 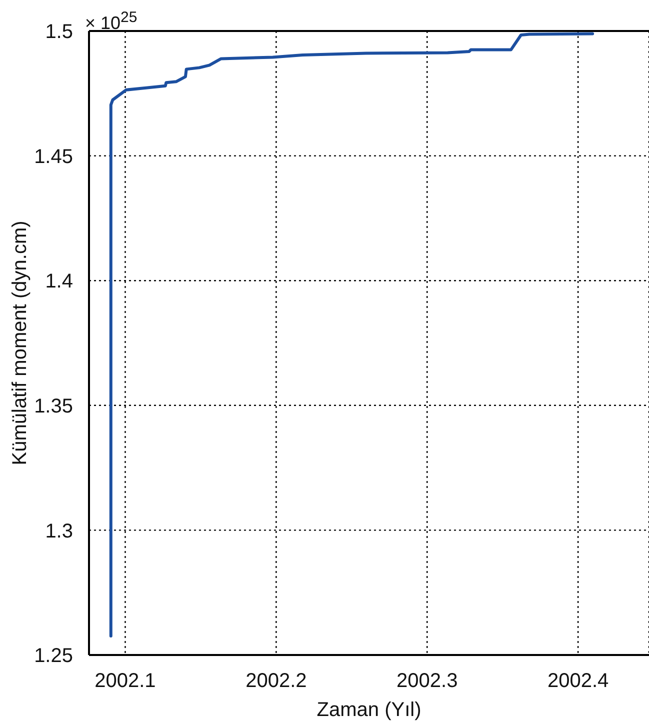 I want to click on y-tick-label: 1.5, so click(x=59, y=32).